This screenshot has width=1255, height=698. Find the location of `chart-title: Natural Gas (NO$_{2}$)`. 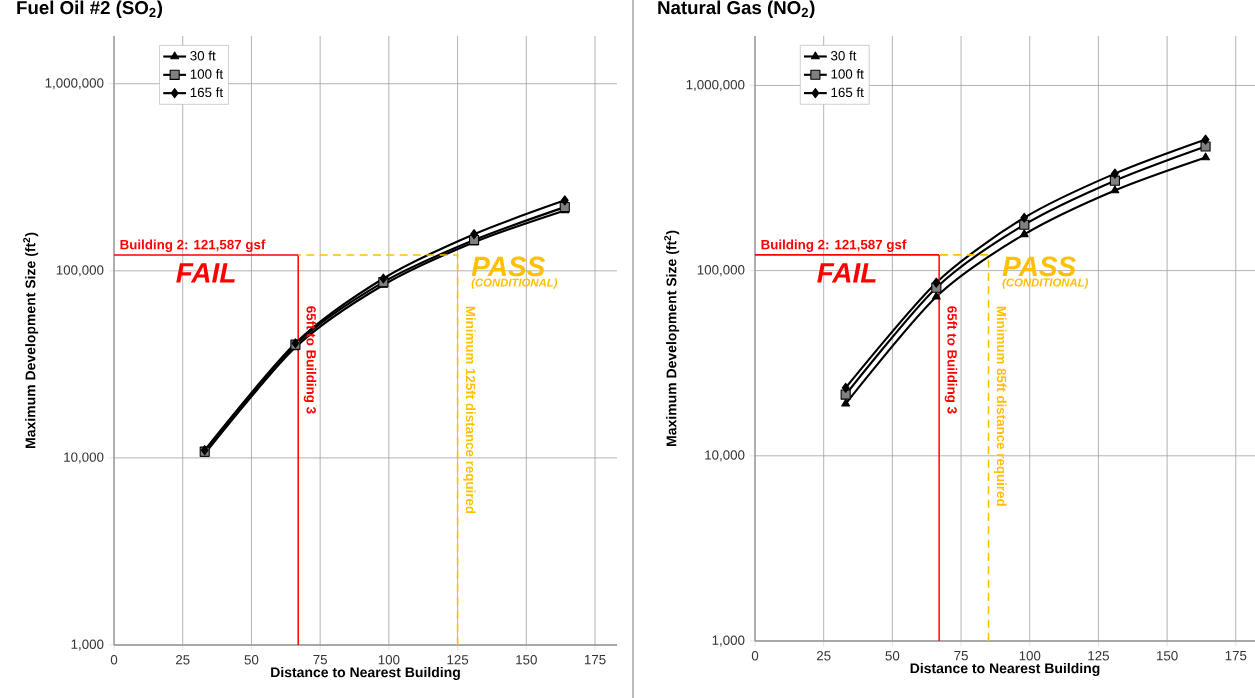

chart-title: Natural Gas (NO$_{2}$) is located at coordinates (736, 9).